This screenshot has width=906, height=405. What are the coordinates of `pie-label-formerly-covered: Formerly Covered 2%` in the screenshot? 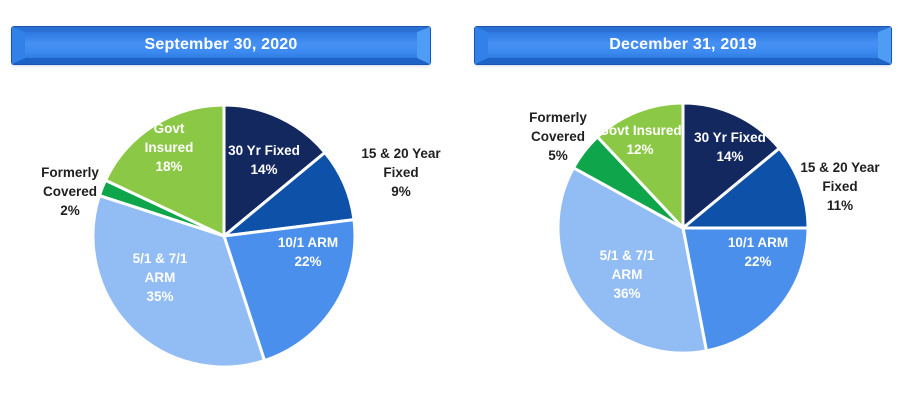 It's located at (70, 191).